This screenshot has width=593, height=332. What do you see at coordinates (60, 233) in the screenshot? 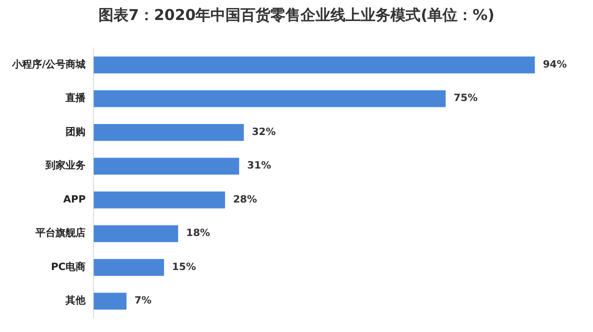
I see `y-tick-label: 平台旗舰店` at bounding box center [60, 233].